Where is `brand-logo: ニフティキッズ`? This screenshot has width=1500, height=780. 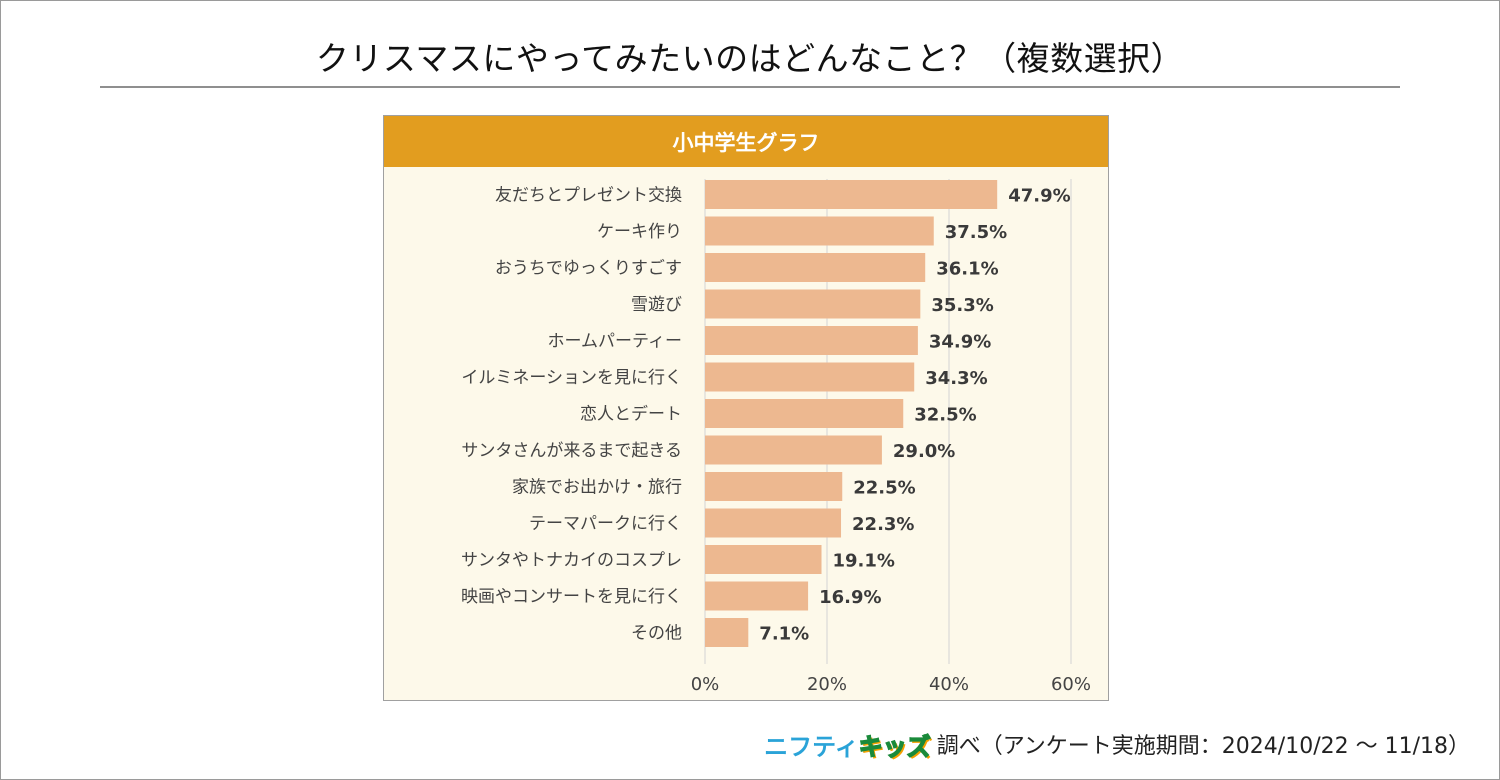
brand-logo: ニフティキッズ is located at coordinates (847, 744).